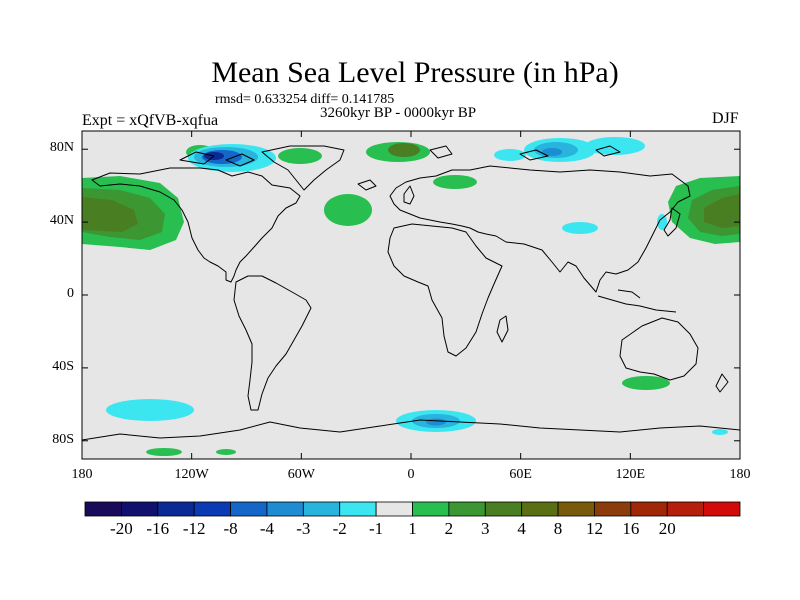 The height and width of the screenshot is (600, 800). I want to click on anomaly-north-pacific-west-max, so click(110, 214).